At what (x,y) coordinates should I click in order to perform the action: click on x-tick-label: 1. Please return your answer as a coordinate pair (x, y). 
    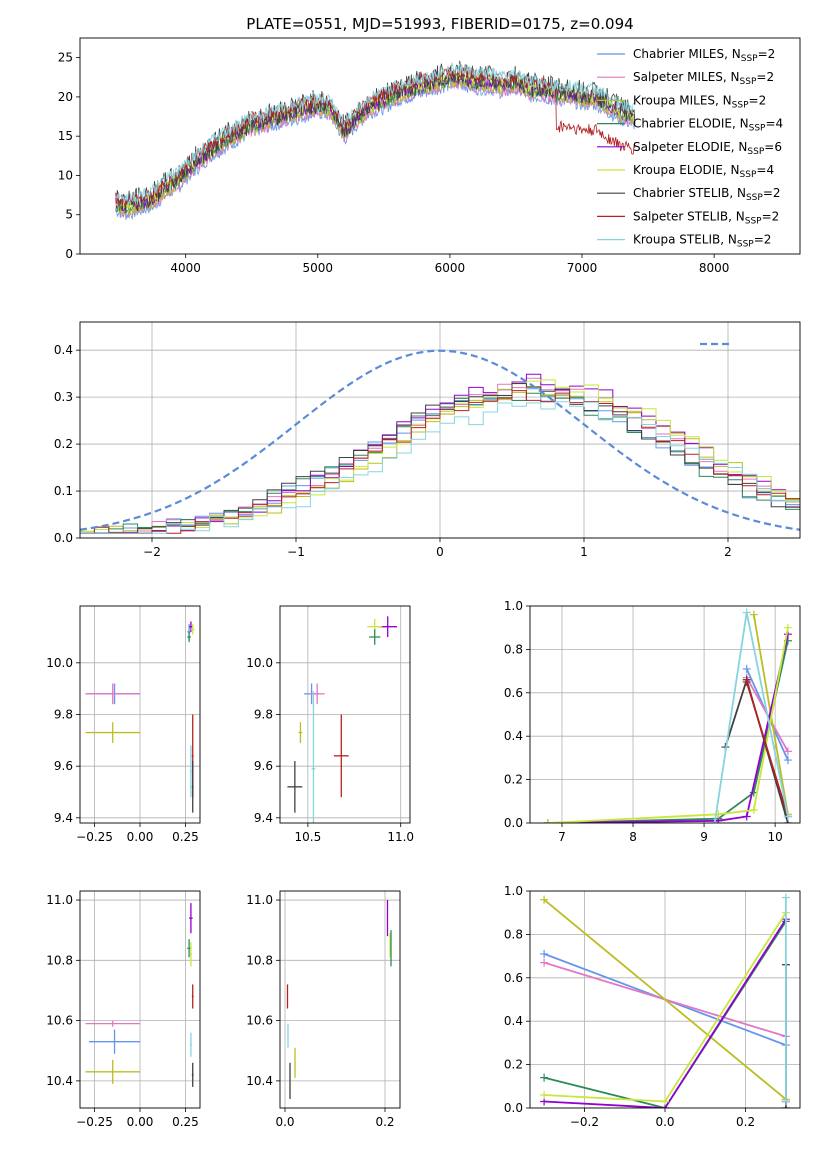
    Looking at the image, I should click on (584, 552).